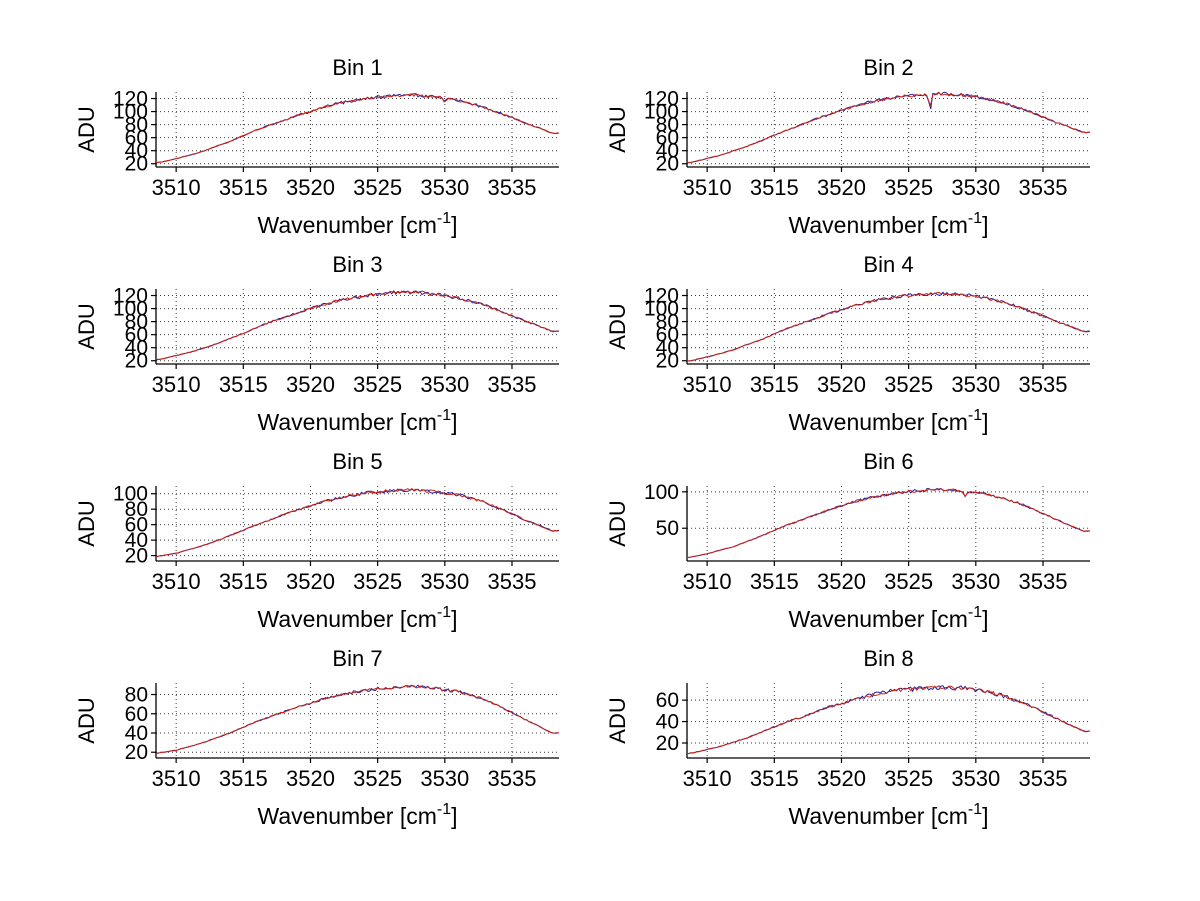 This screenshot has width=1200, height=901. I want to click on subplot-title: Bin 2, so click(888, 67).